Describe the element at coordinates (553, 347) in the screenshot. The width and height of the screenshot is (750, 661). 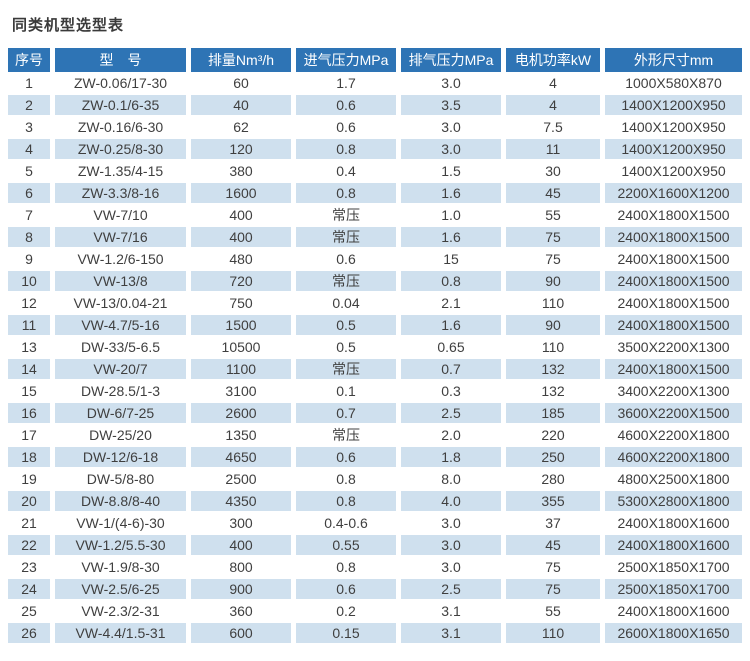
I see `table-cell: 110` at that location.